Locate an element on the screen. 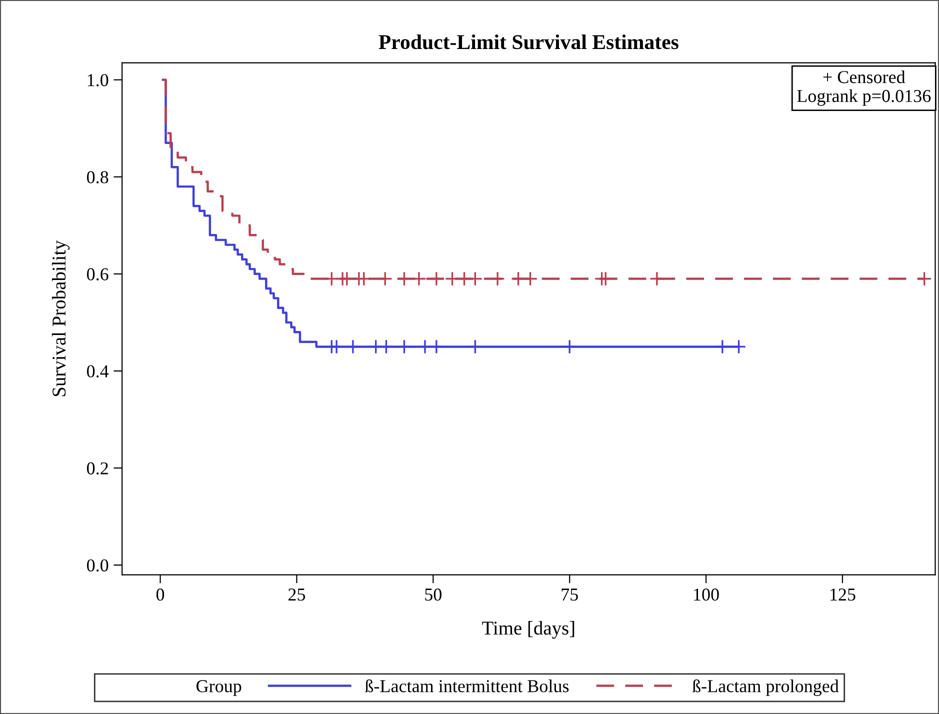 This screenshot has height=714, width=939. y-tick-label: 1.0 is located at coordinates (98, 80).